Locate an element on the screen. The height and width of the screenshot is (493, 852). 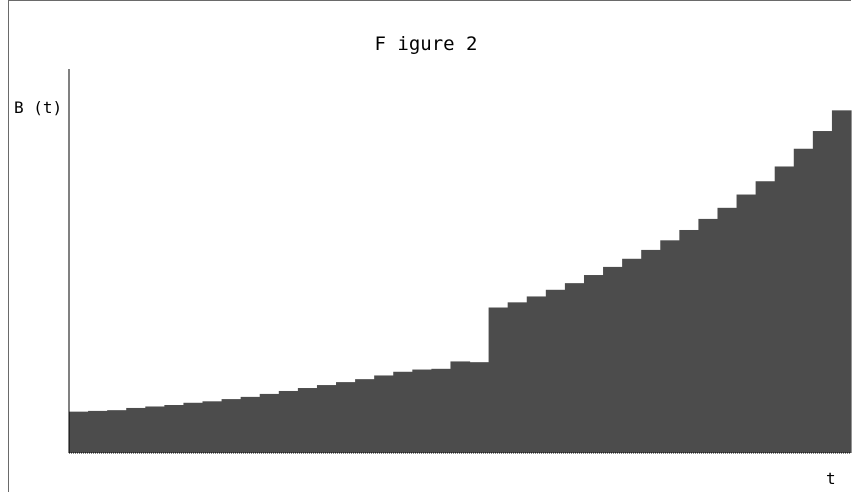
x-axis-label: t is located at coordinates (831, 478).